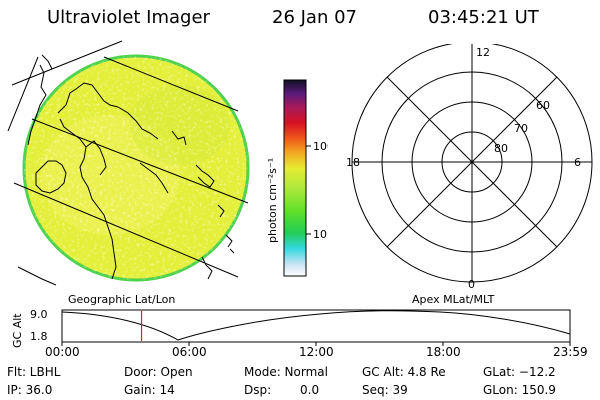  Describe the element at coordinates (314, 17) in the screenshot. I see `date-label: 26 Jan 07` at that location.